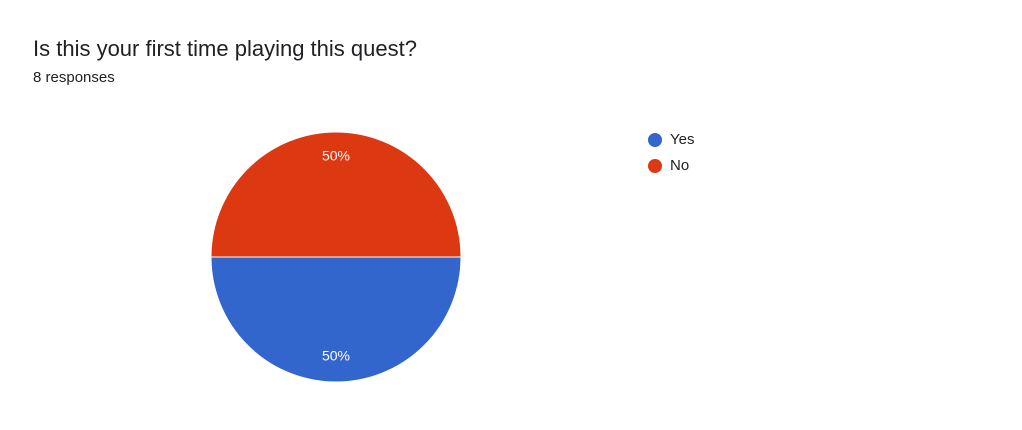 This screenshot has height=430, width=1022. Describe the element at coordinates (679, 165) in the screenshot. I see `legend-label: No` at that location.